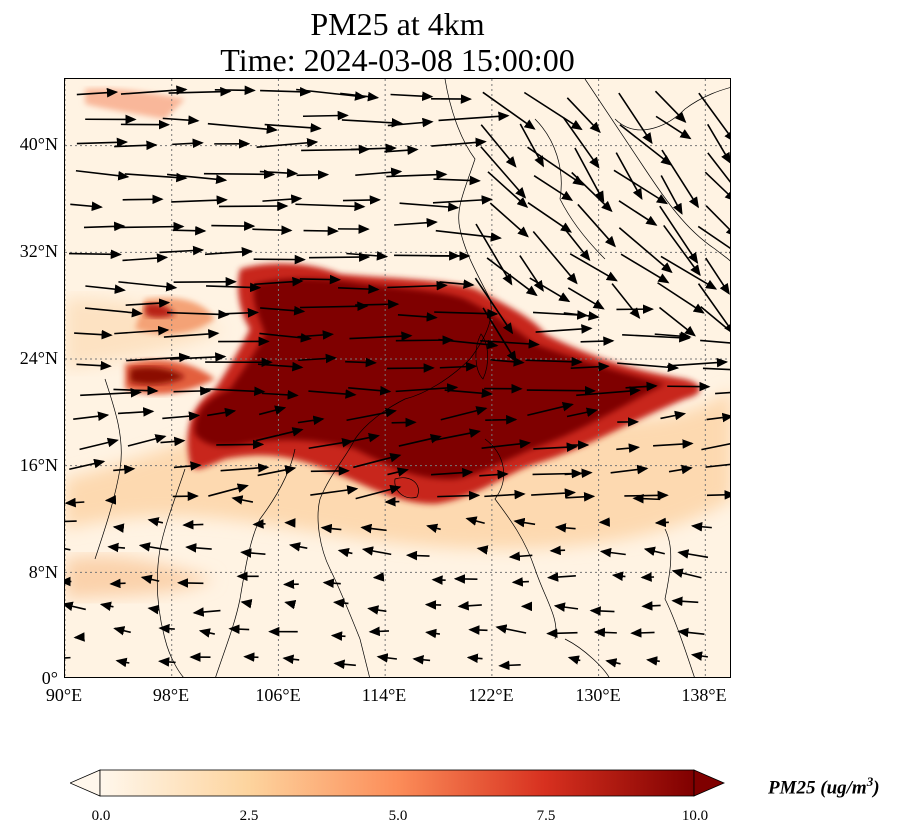 This screenshot has width=905, height=836. Describe the element at coordinates (85, 783) in the screenshot. I see `colorbar-extend-min` at that location.